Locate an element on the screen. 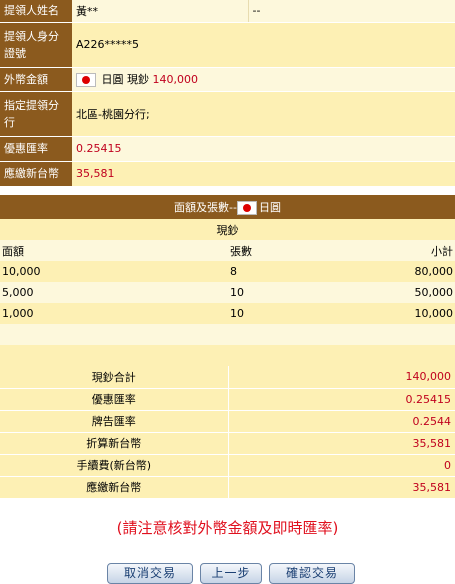 Image resolution: width=455 pixels, height=584 pixels. branch-label-line1: 指定提領分 is located at coordinates (31, 105).